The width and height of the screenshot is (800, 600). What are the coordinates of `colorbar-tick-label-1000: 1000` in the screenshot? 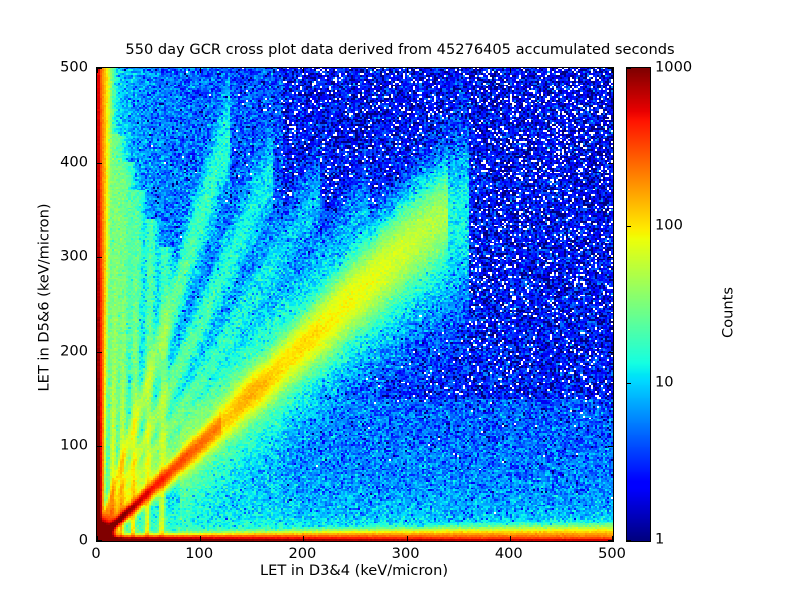 It's located at (674, 67).